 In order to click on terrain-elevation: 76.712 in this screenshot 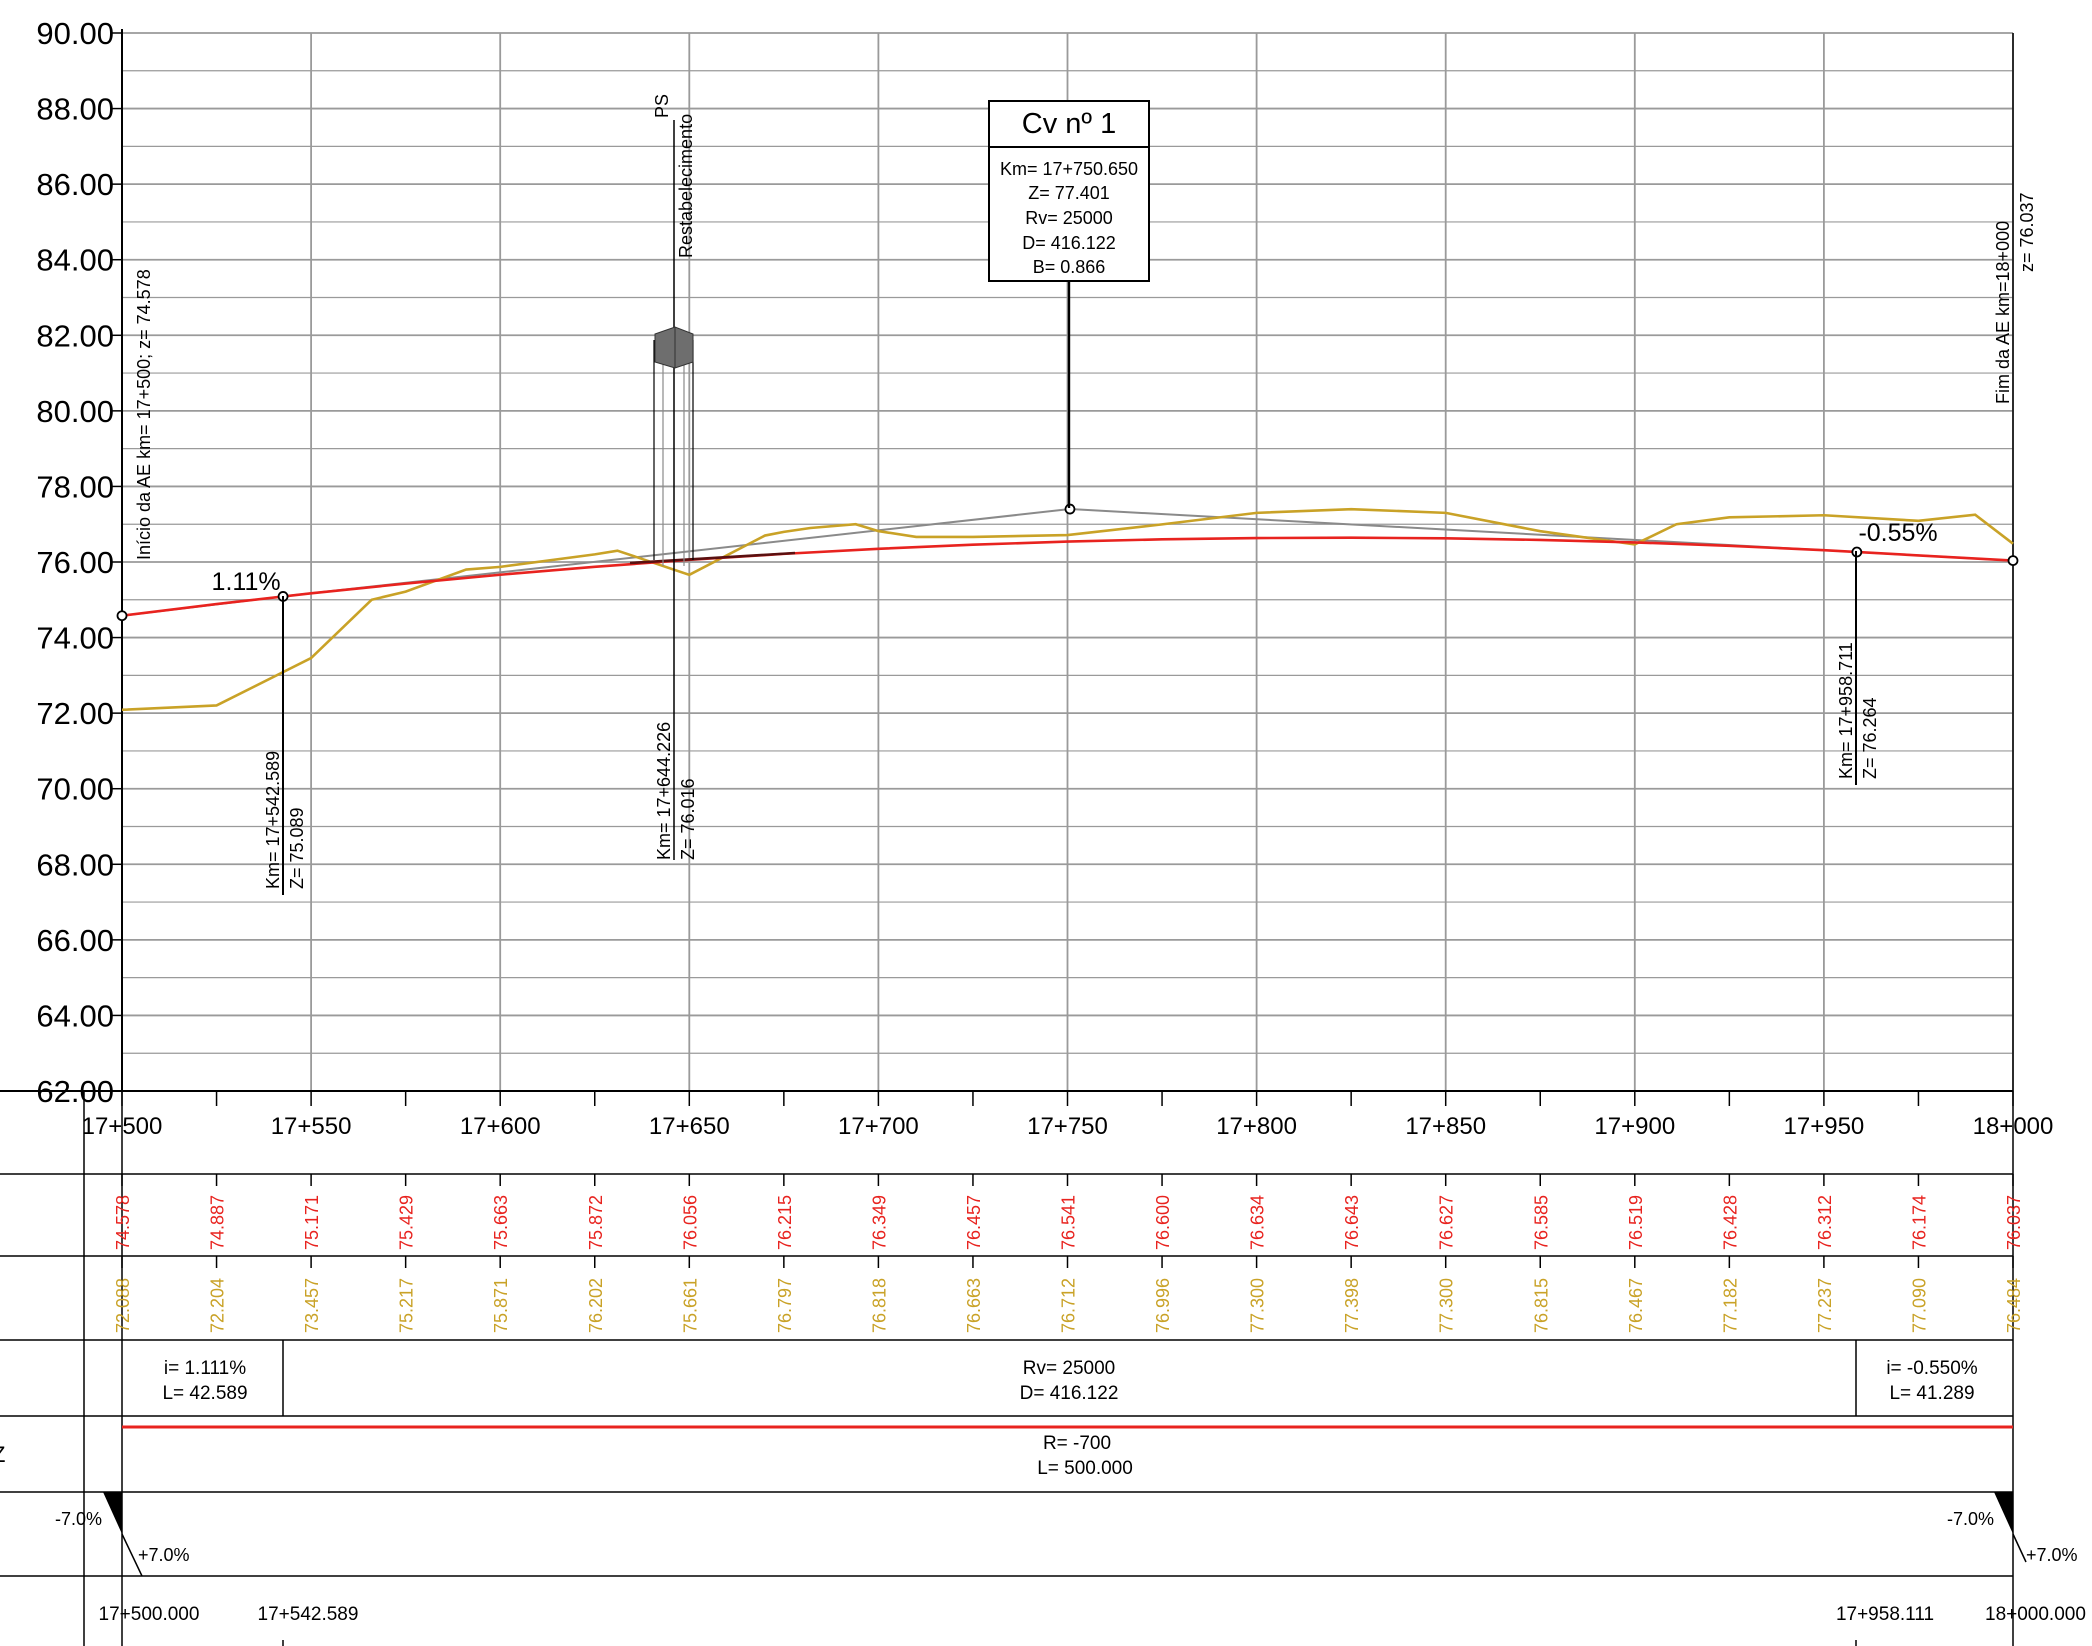, I will do `click(1069, 1305)`.